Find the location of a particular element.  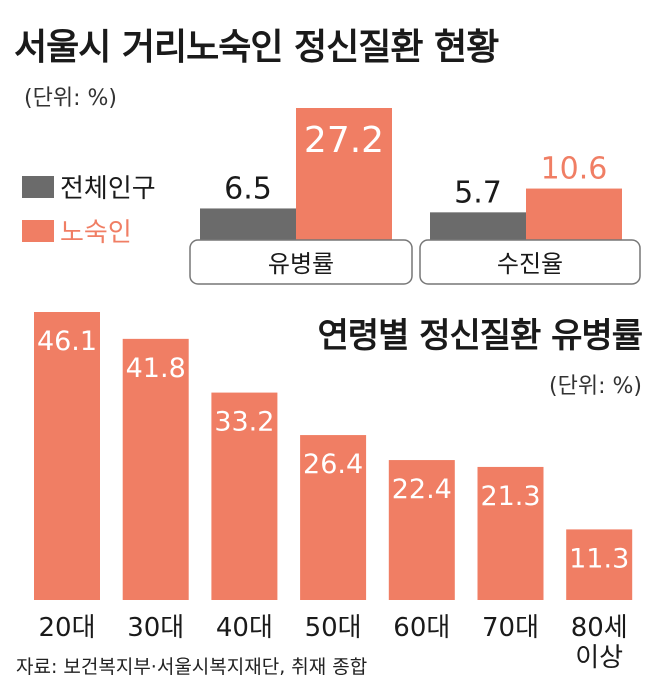

tick-label: 40대 is located at coordinates (244, 628).